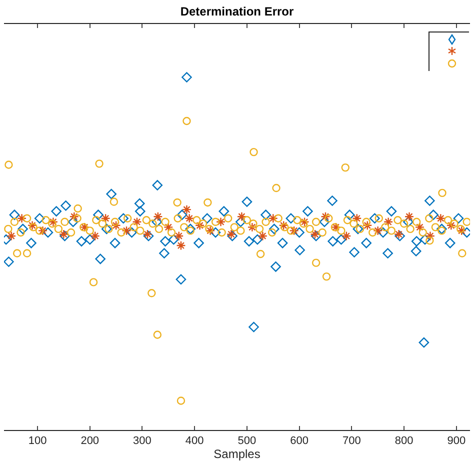 This screenshot has width=474, height=474. Describe the element at coordinates (237, 454) in the screenshot. I see `x-axis-title: Samples` at that location.